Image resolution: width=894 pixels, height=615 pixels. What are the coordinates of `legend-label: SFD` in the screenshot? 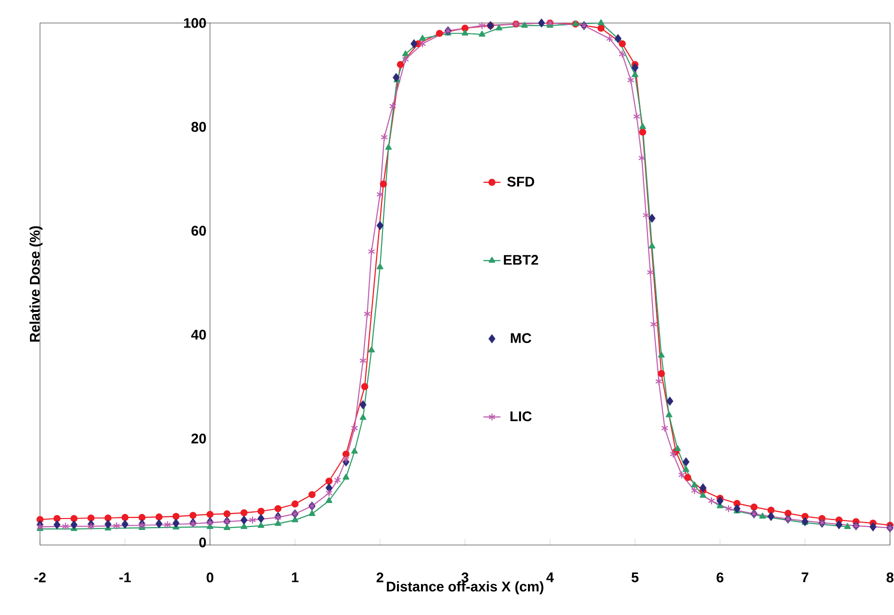 It's located at (520, 181).